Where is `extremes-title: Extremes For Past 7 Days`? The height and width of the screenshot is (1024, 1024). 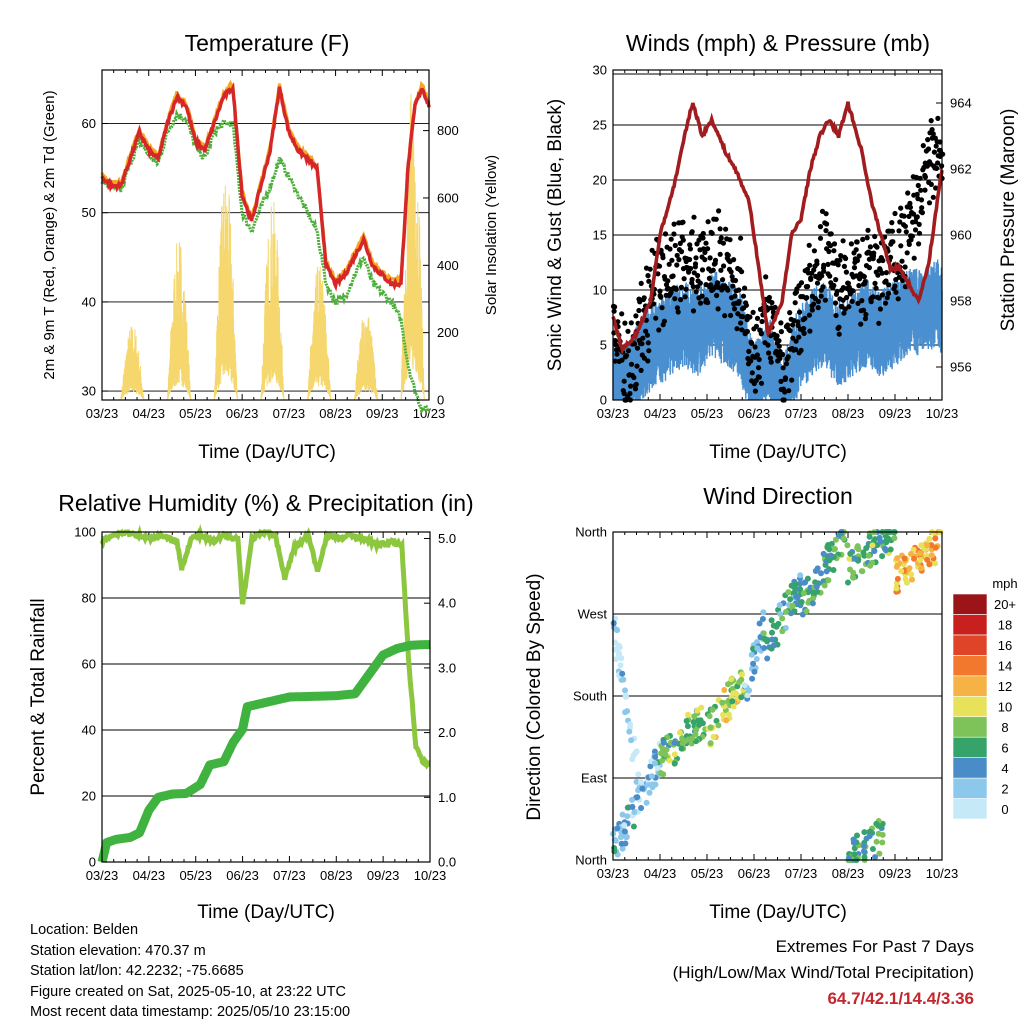
extremes-title: Extremes For Past 7 Days is located at coordinates (874, 946).